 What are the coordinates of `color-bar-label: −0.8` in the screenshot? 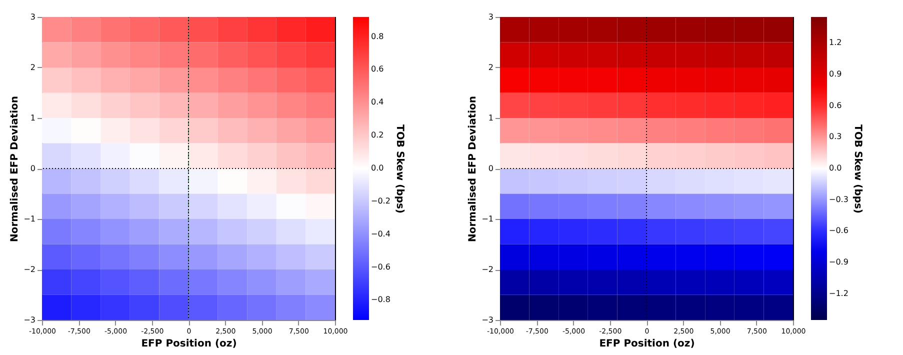 It's located at (380, 299).